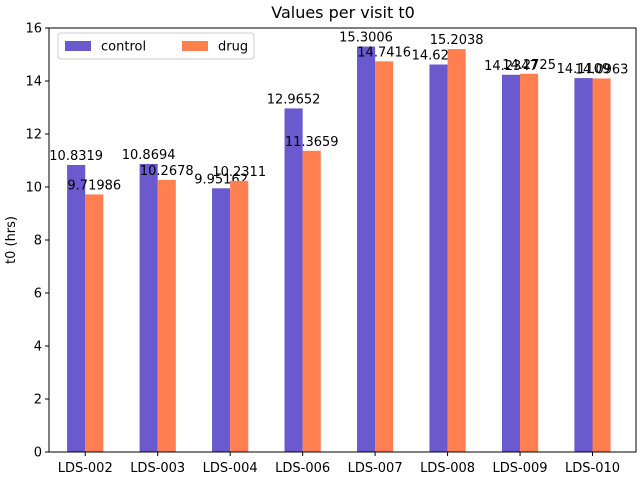 The image size is (640, 480). Describe the element at coordinates (312, 142) in the screenshot. I see `bar-label-drug-lds-006: 11.3659` at that location.